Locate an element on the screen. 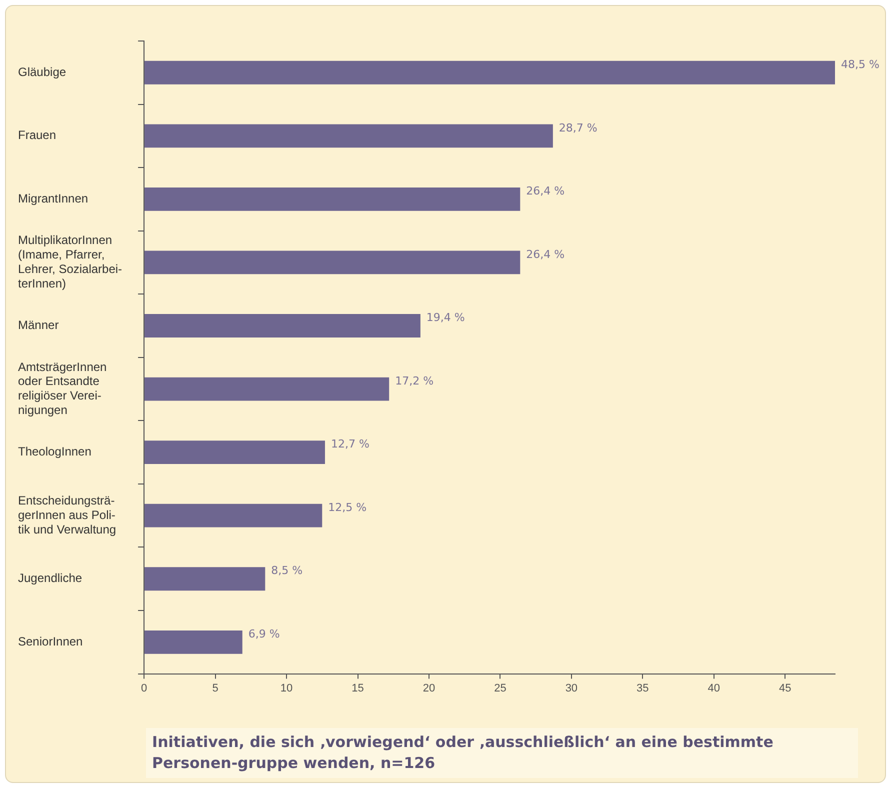 Image resolution: width=891 pixels, height=787 pixels. x-tick-label: 45 is located at coordinates (785, 688).